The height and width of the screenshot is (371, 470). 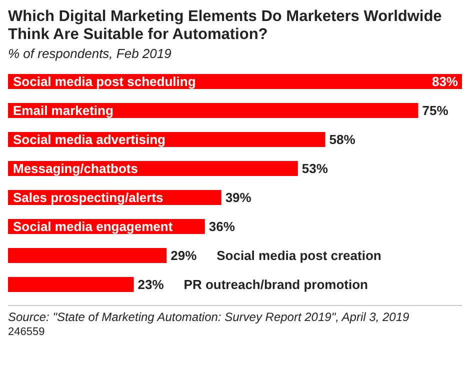 What do you see at coordinates (238, 198) in the screenshot?
I see `data-label: 39%` at bounding box center [238, 198].